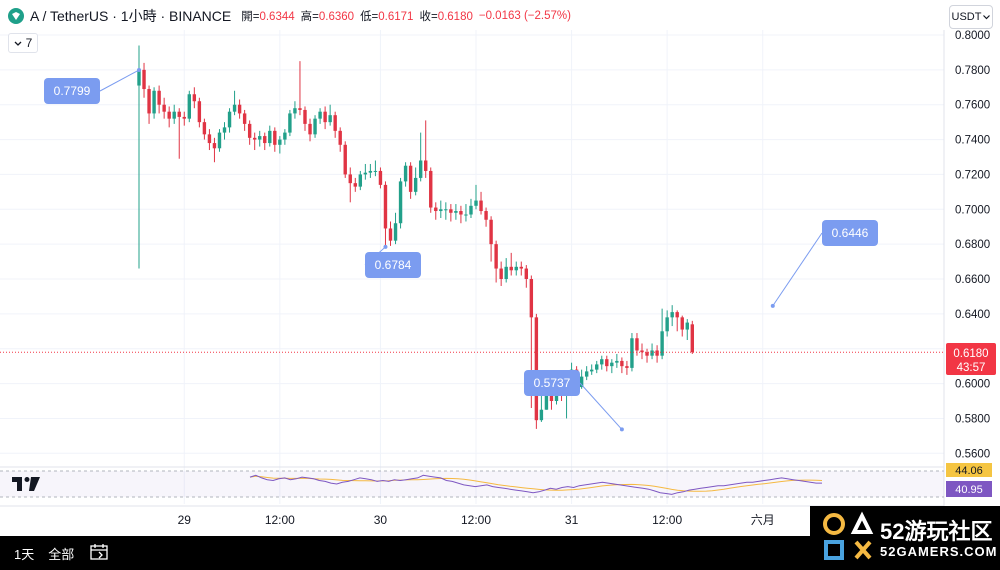  Describe the element at coordinates (987, 17) in the screenshot. I see `chevron-down-icon` at that location.